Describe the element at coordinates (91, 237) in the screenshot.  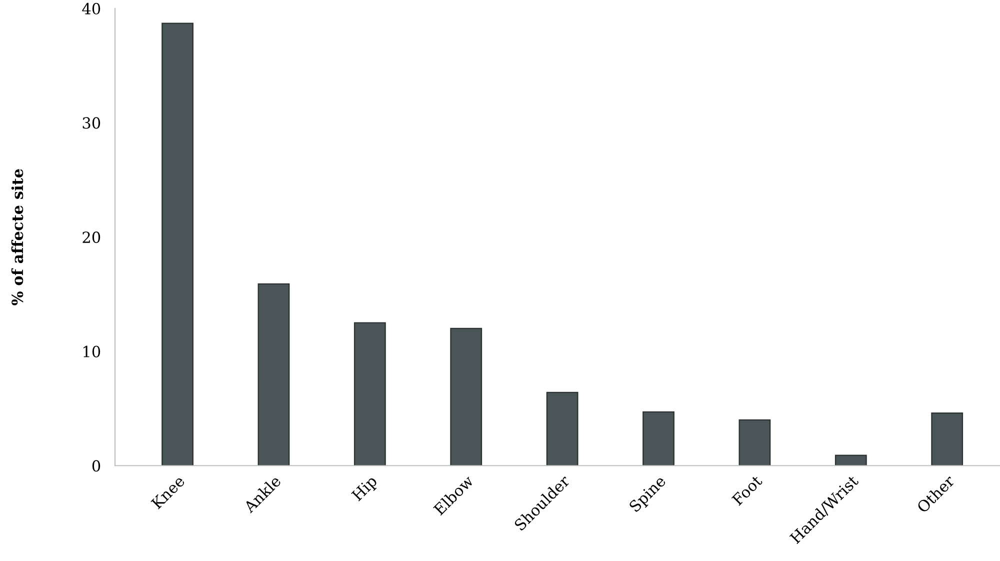
I see `y-tick-label: 20` at that location.